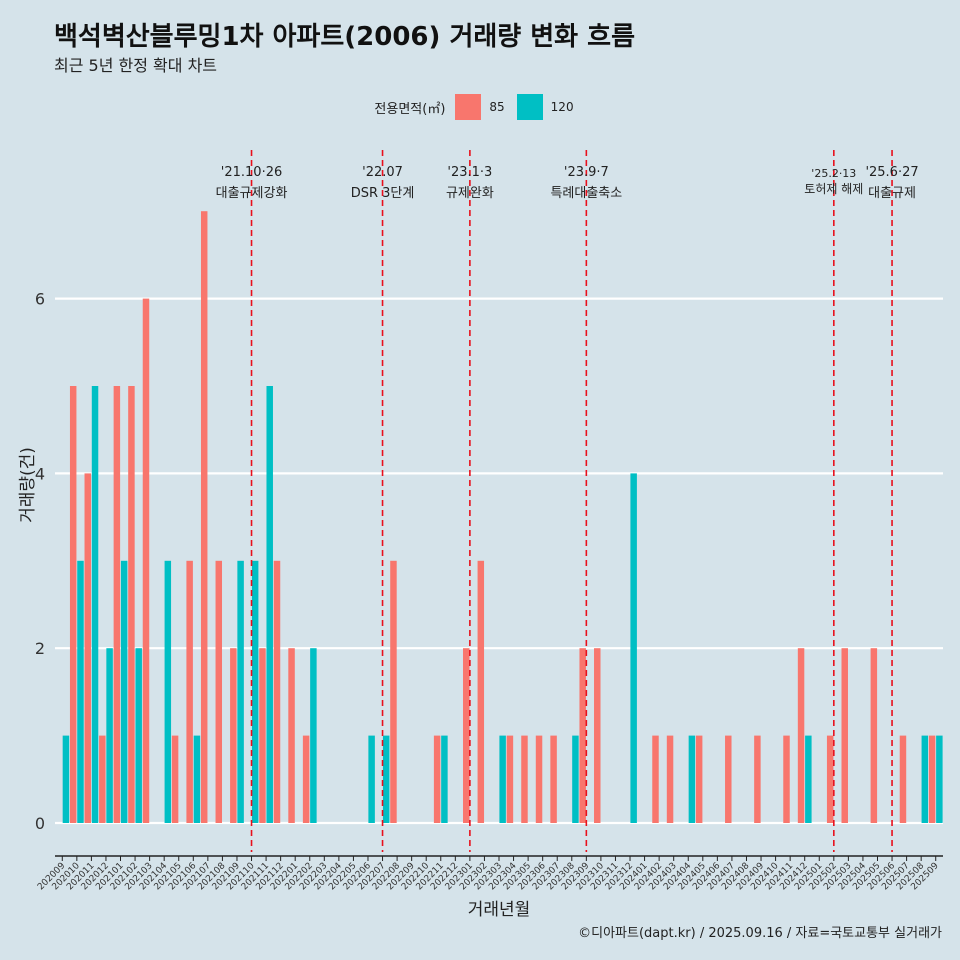  I want to click on y-tick-label: 6, so click(40, 299).